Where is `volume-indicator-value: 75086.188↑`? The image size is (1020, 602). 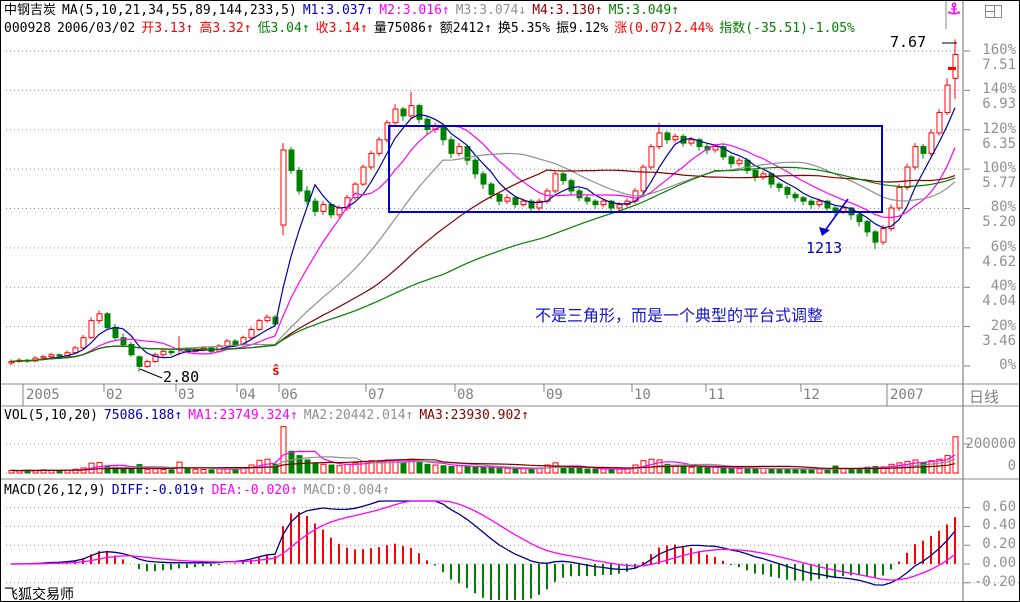
volume-indicator-value: 75086.188↑ is located at coordinates (143, 415).